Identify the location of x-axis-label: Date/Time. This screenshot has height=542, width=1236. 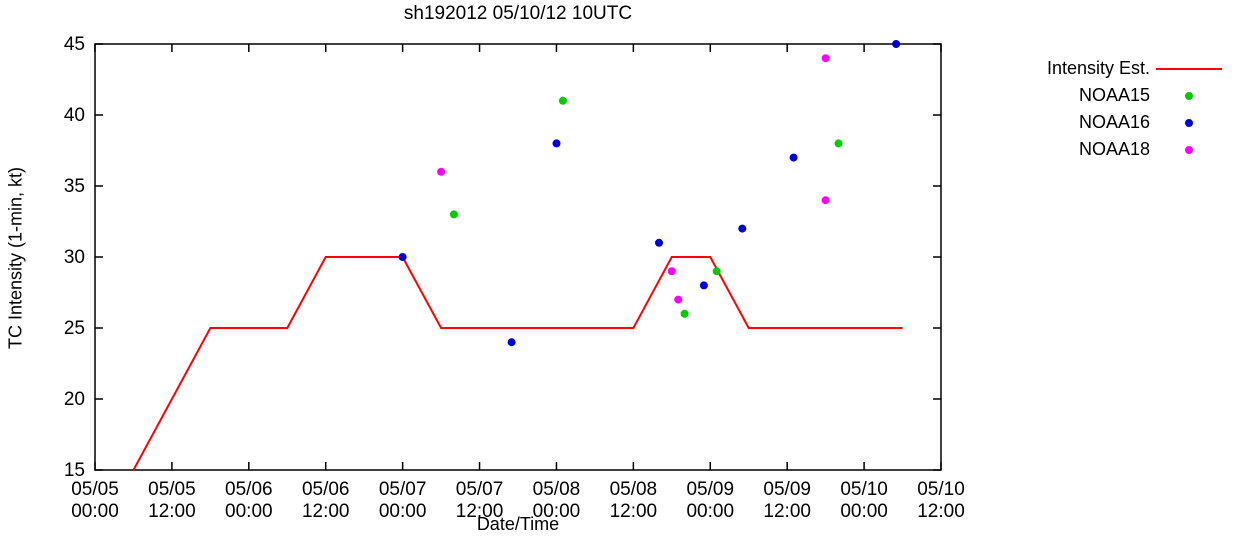
(518, 524).